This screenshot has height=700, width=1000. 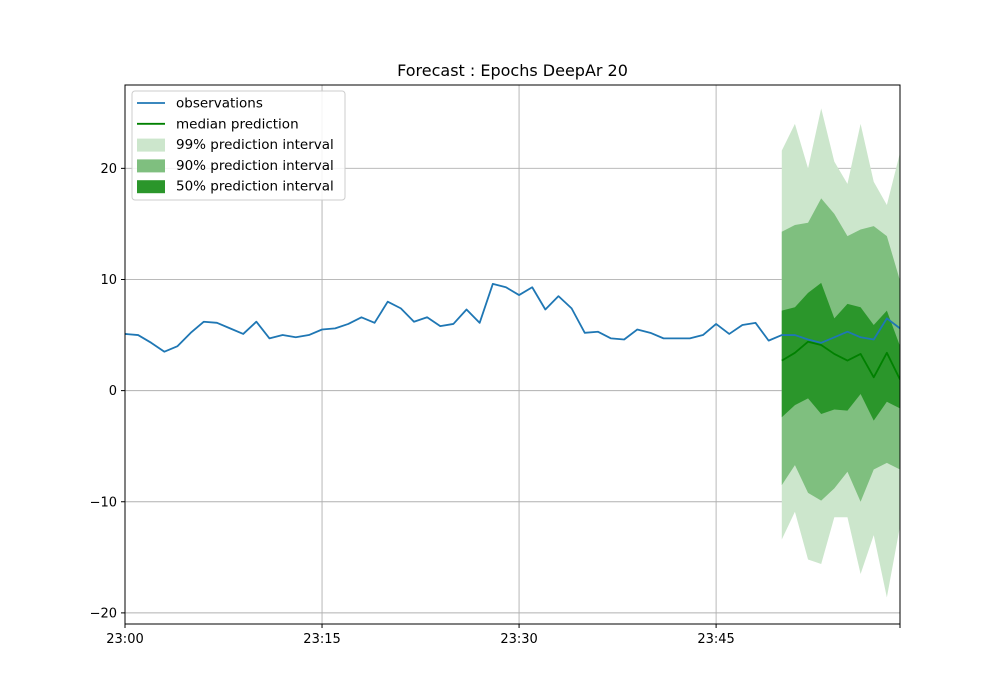 I want to click on legend-swatch-band99, so click(x=151, y=145).